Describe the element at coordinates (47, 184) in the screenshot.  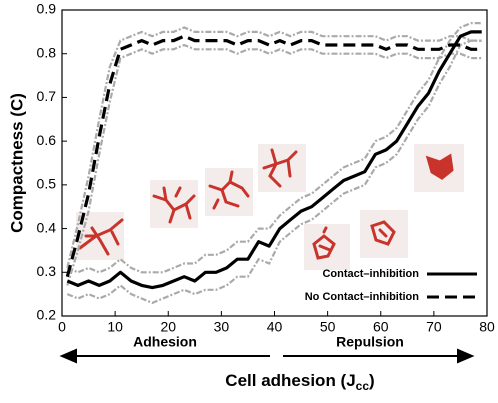
I see `y-tick-label: 0.5` at that location.